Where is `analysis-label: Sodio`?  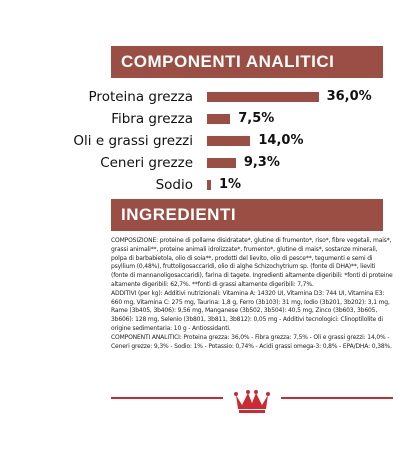
analysis-label: Sodio is located at coordinates (174, 185).